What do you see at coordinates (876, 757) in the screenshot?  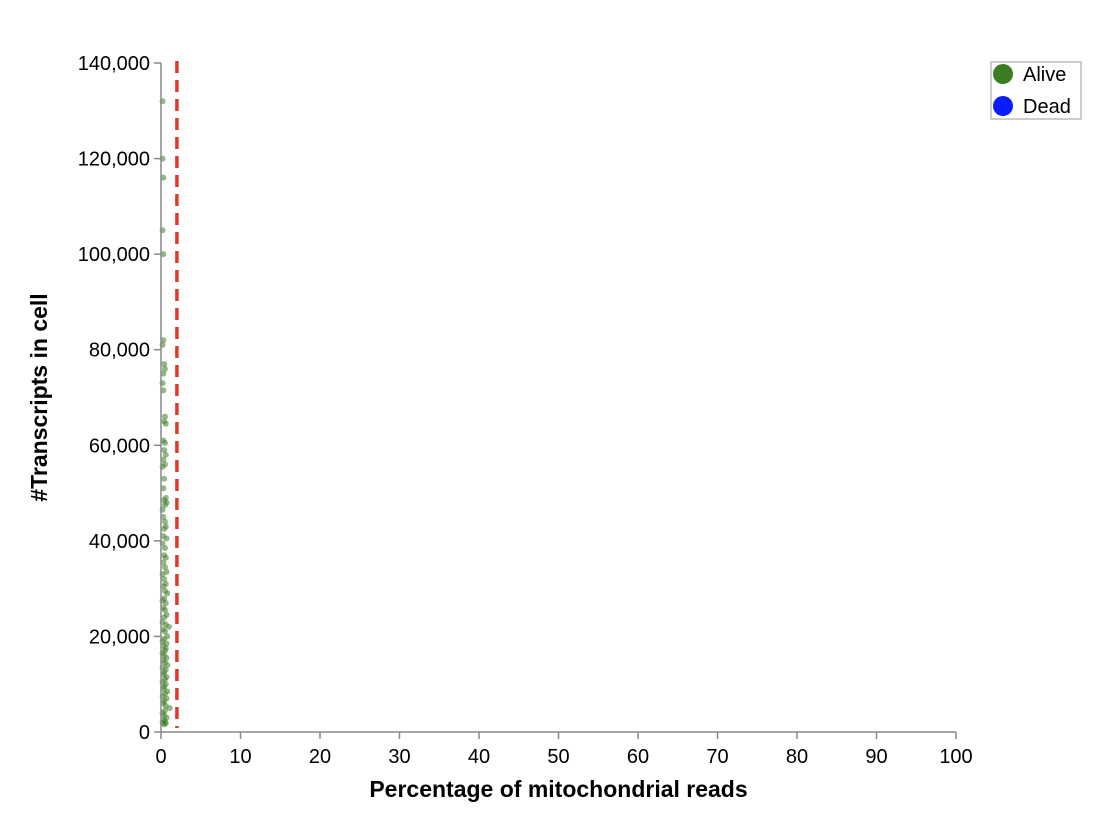 I see `x-tick-label: 90` at bounding box center [876, 757].